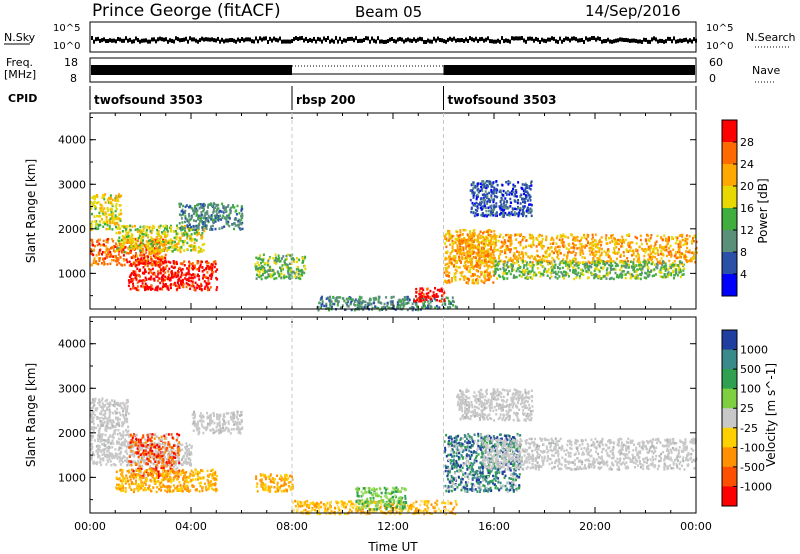  What do you see at coordinates (19, 62) in the screenshot?
I see `freq-label: Freq.` at bounding box center [19, 62].